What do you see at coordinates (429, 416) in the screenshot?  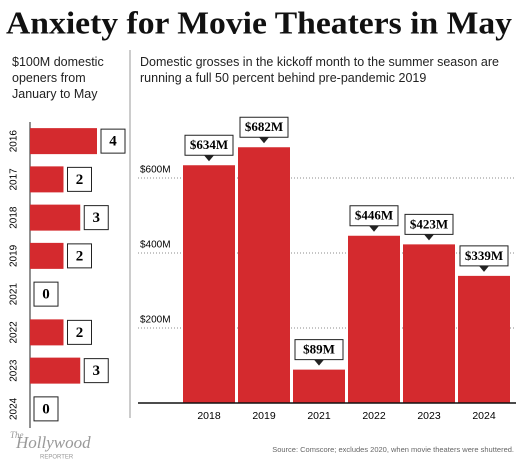 I see `x-tick-label: 2023` at bounding box center [429, 416].